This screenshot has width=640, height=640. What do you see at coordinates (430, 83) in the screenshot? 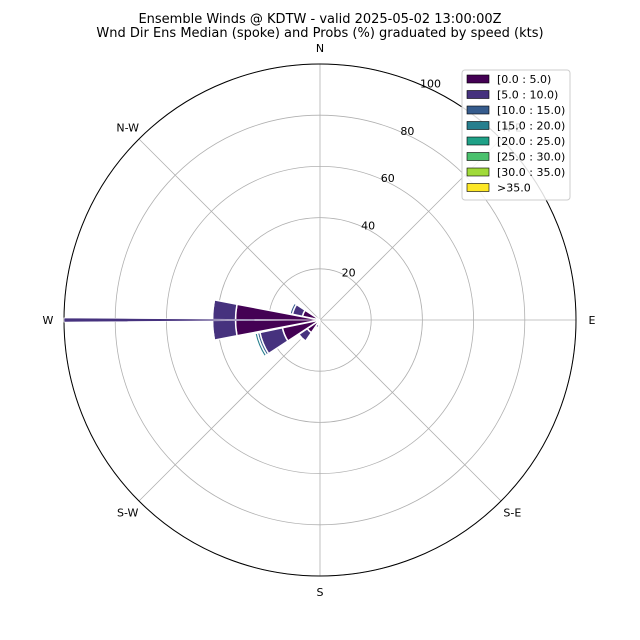
I see `radial-tick-5: 100` at bounding box center [430, 83].